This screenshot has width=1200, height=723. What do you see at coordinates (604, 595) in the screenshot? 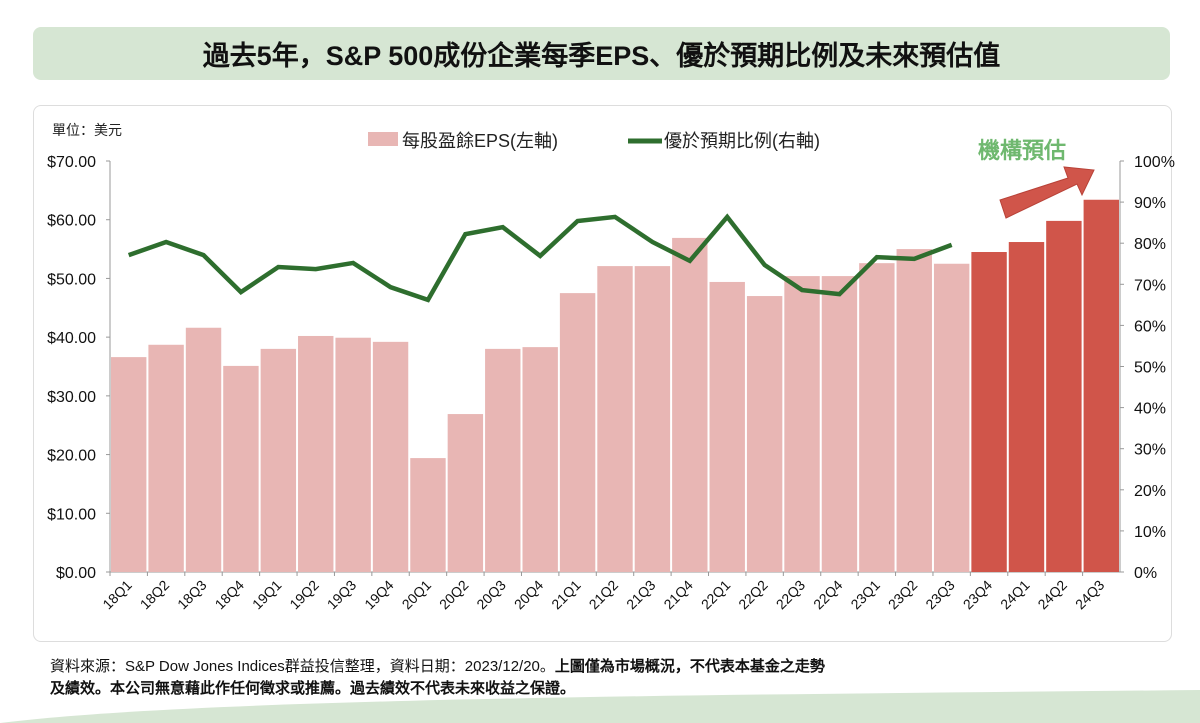
I see `x-tick-label: 21Q2` at bounding box center [604, 595].